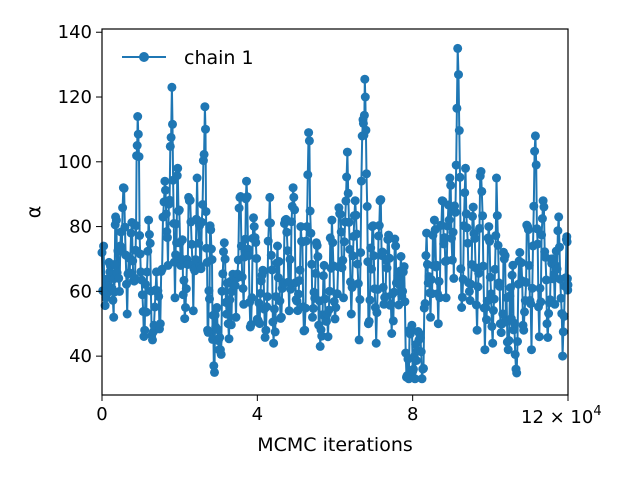 The height and width of the screenshot is (480, 640). Describe the element at coordinates (75, 162) in the screenshot. I see `y-tick-label: 100` at that location.